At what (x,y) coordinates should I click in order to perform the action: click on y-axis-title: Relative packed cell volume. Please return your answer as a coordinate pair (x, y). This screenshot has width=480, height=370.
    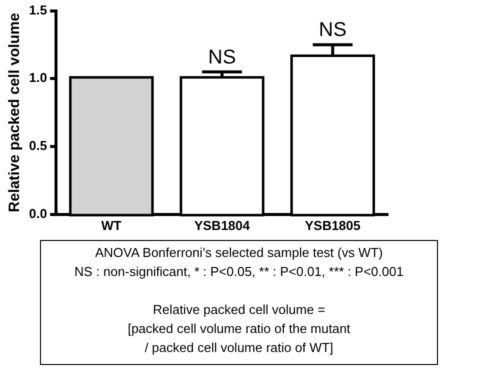
    Looking at the image, I should click on (15, 112).